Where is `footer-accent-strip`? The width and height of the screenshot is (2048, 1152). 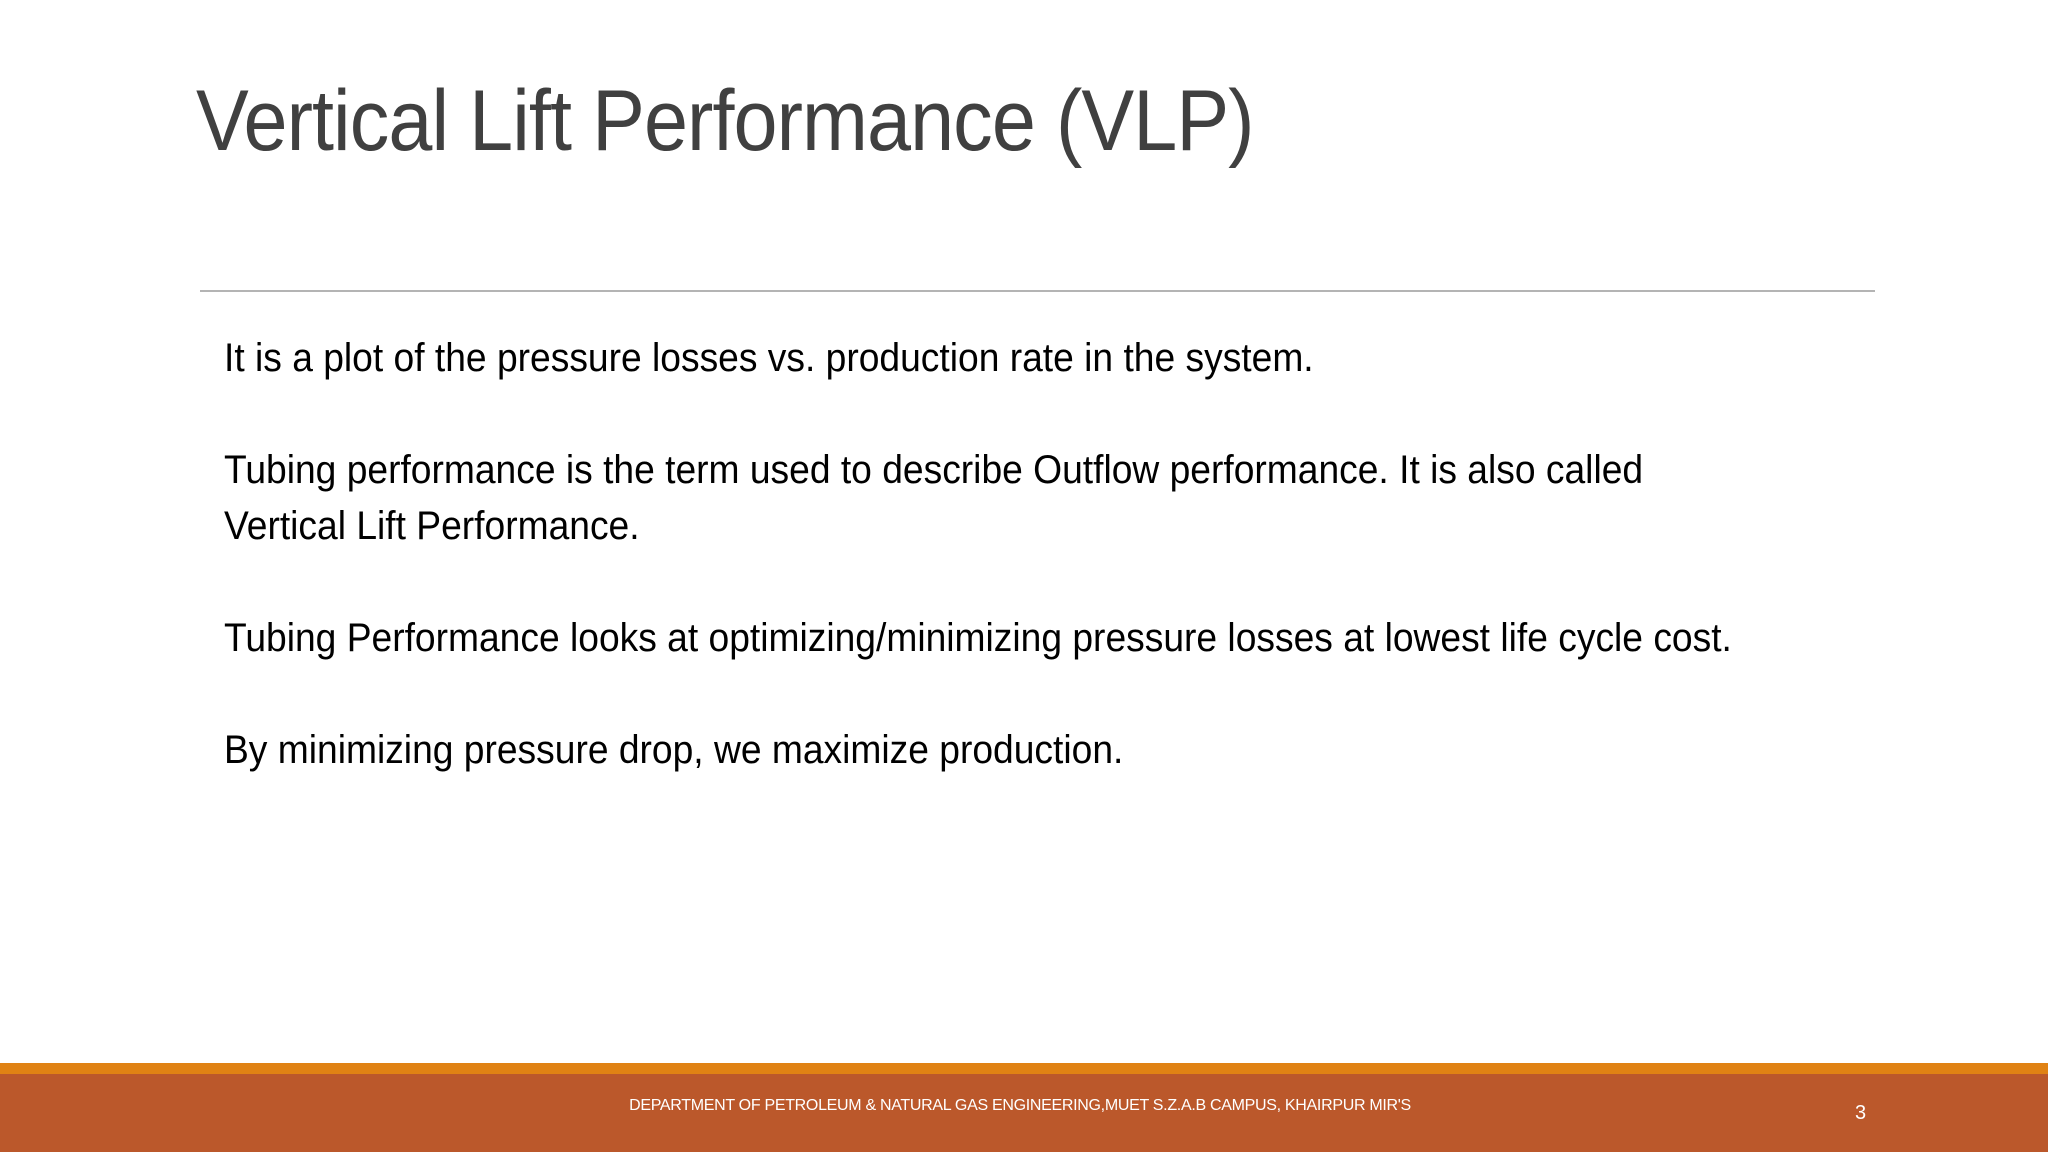
footer-accent-strip is located at coordinates (1024, 1068).